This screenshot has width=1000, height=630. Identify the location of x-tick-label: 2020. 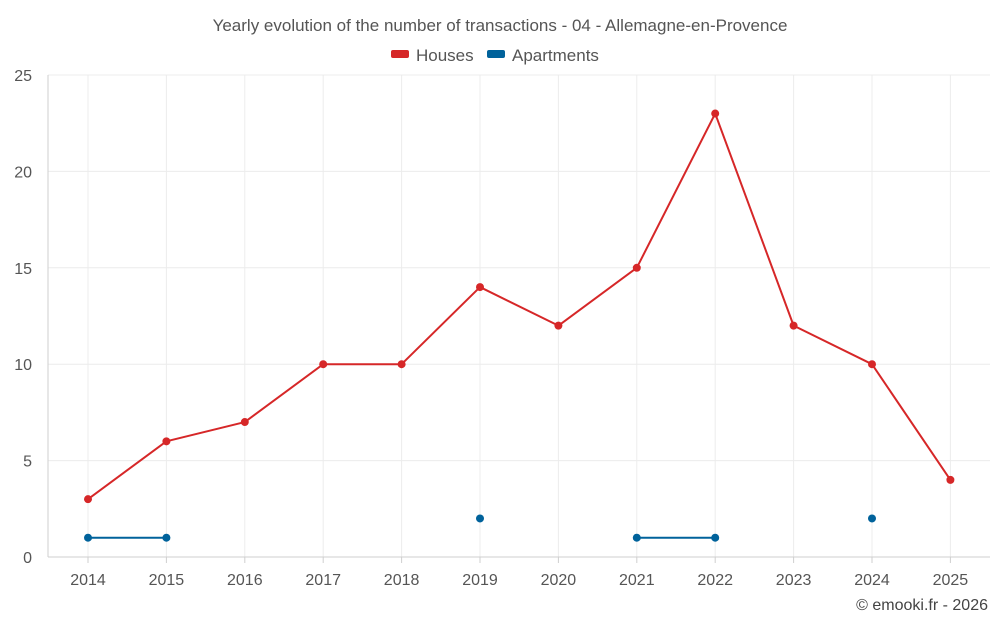
(559, 580).